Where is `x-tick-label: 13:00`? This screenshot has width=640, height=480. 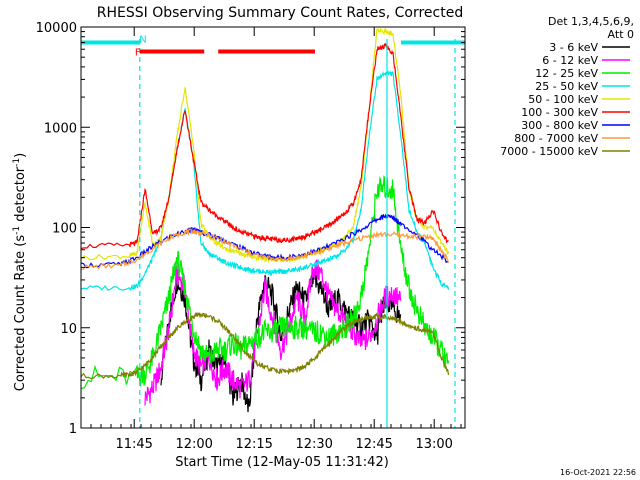 x-tick-label: 13:00 is located at coordinates (433, 444).